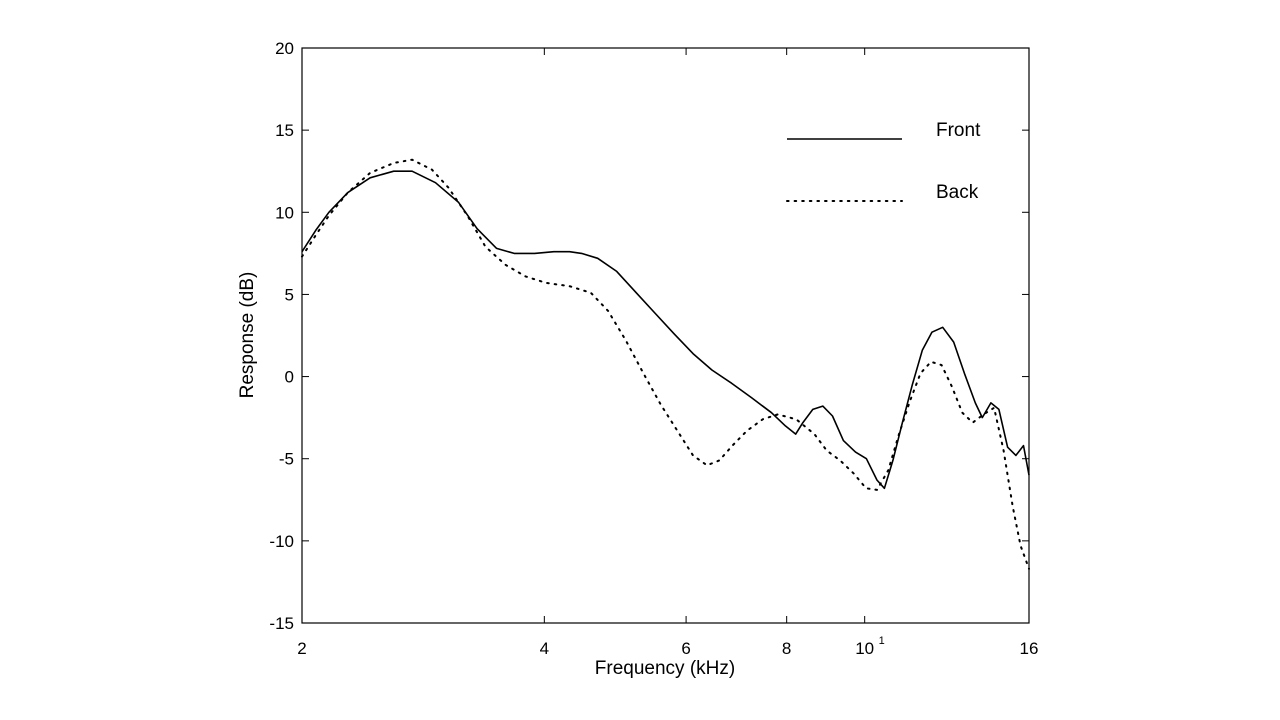  I want to click on y-tick-label: 0, so click(289, 377).